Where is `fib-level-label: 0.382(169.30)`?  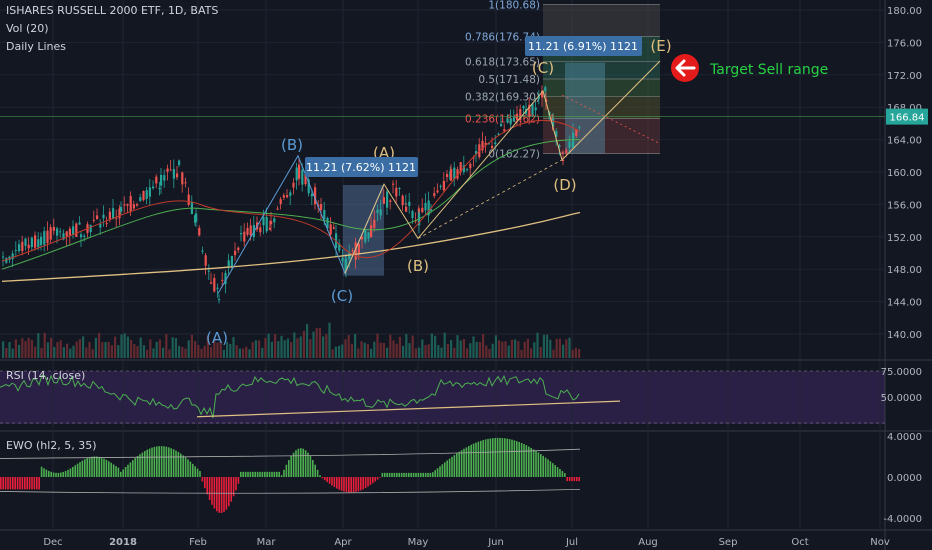 fib-level-label: 0.382(169.30) is located at coordinates (502, 98).